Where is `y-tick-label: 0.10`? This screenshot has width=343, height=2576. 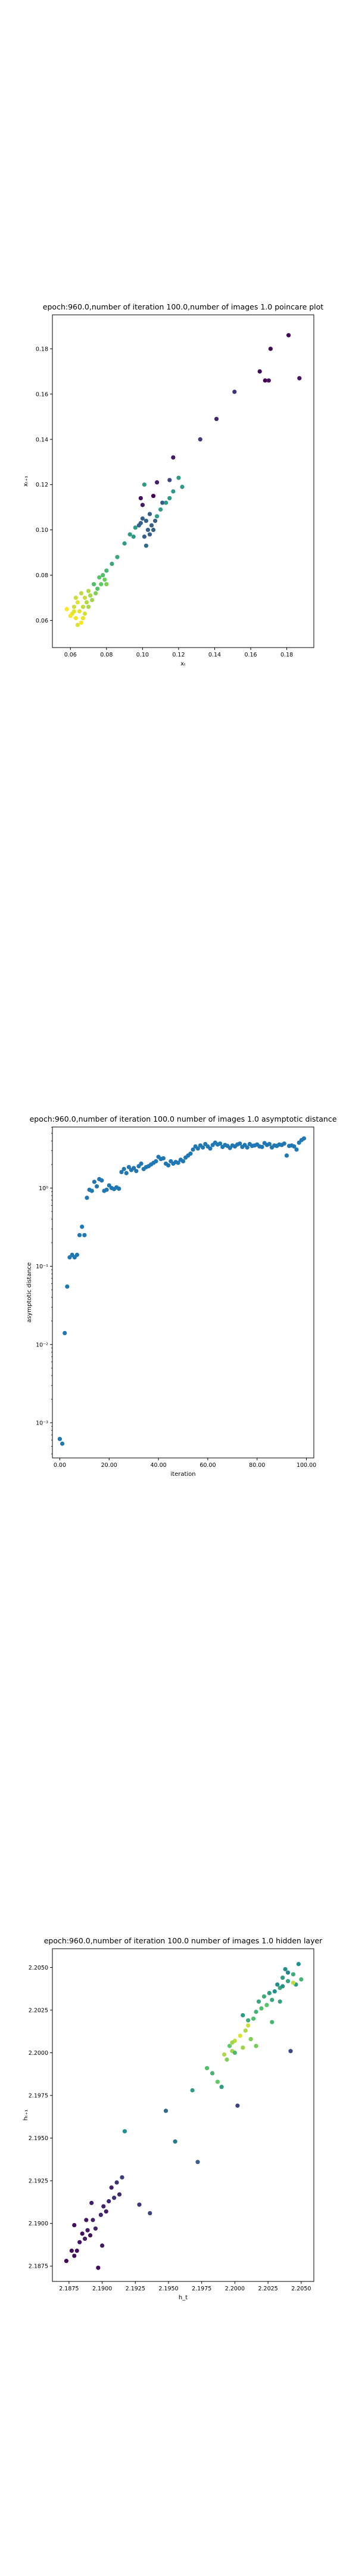
y-tick-label: 0.10 is located at coordinates (42, 530).